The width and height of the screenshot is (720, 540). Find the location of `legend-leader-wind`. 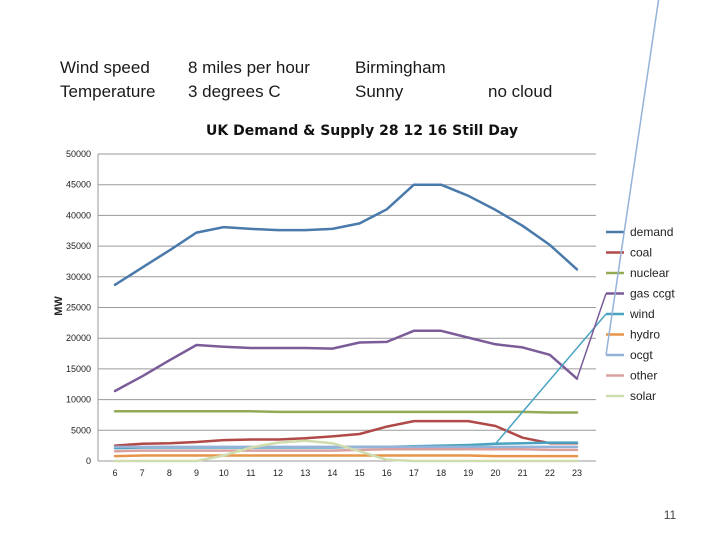

legend-leader-wind is located at coordinates (550, 379).